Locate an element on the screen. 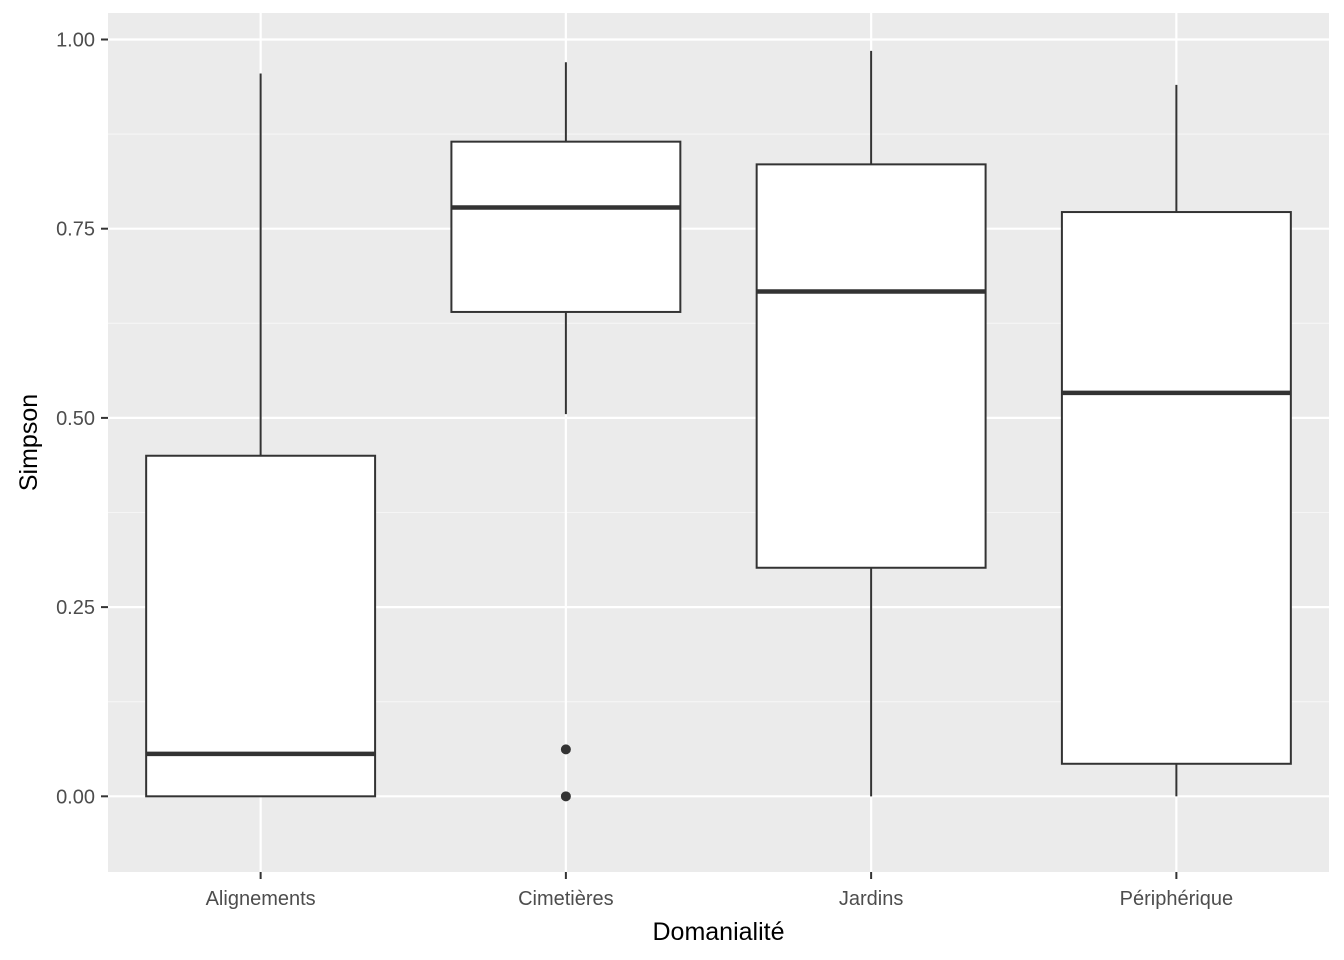 The width and height of the screenshot is (1344, 960). y-tick-label: 1.00 is located at coordinates (75, 40).